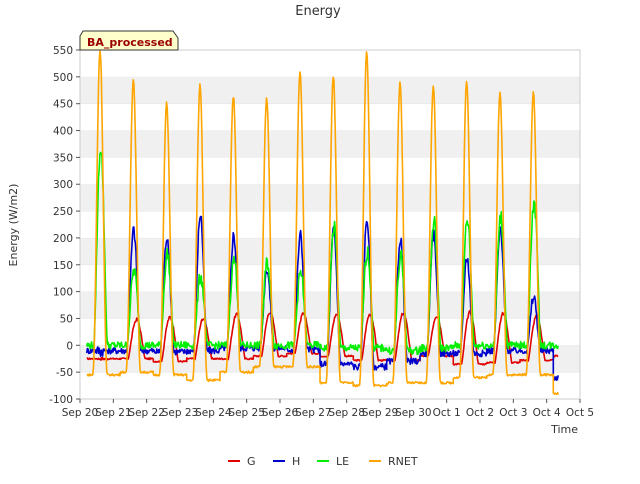 This screenshot has height=484, width=640. I want to click on badge-label: BA_processed, so click(130, 42).